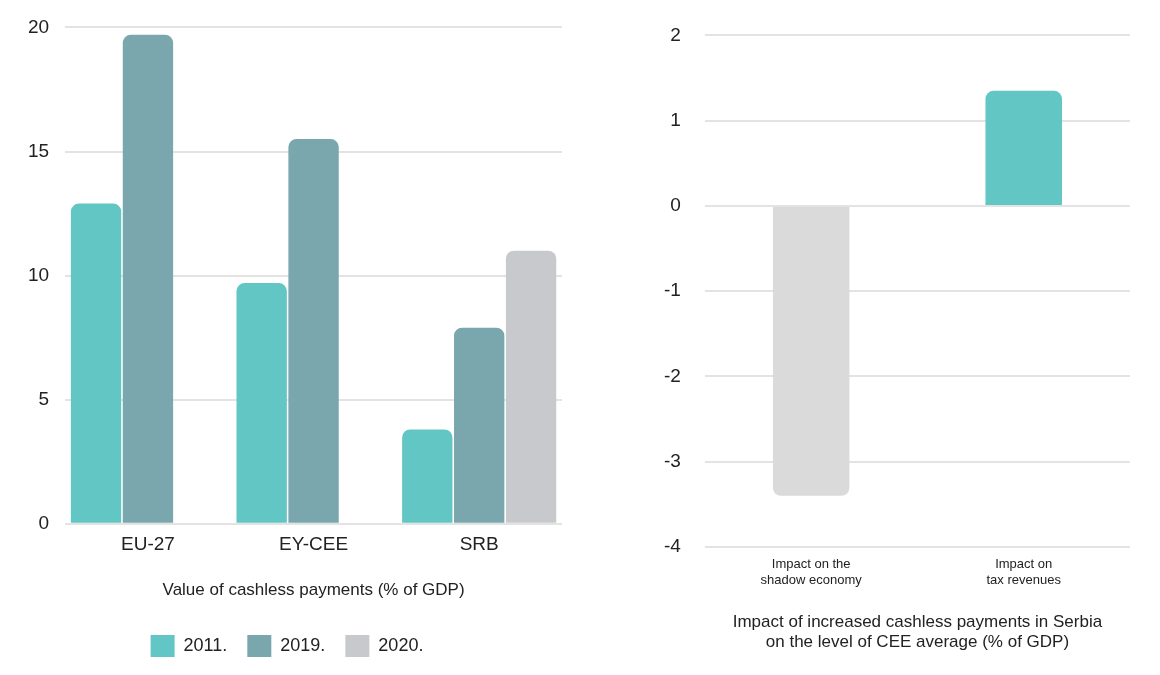 This screenshot has width=1160, height=675. Describe the element at coordinates (672, 290) in the screenshot. I see `y-tick-label: -1` at that location.